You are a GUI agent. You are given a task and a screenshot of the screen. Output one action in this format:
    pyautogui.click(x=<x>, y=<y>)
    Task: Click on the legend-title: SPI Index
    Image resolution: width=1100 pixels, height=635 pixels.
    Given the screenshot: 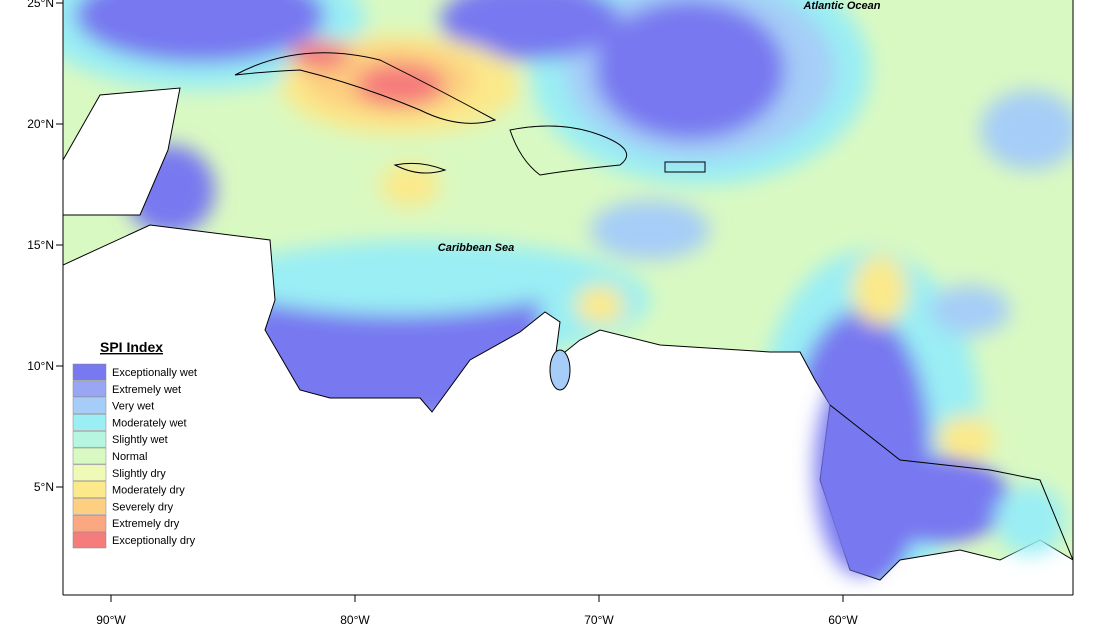 What is the action you would take?
    pyautogui.click(x=131, y=347)
    